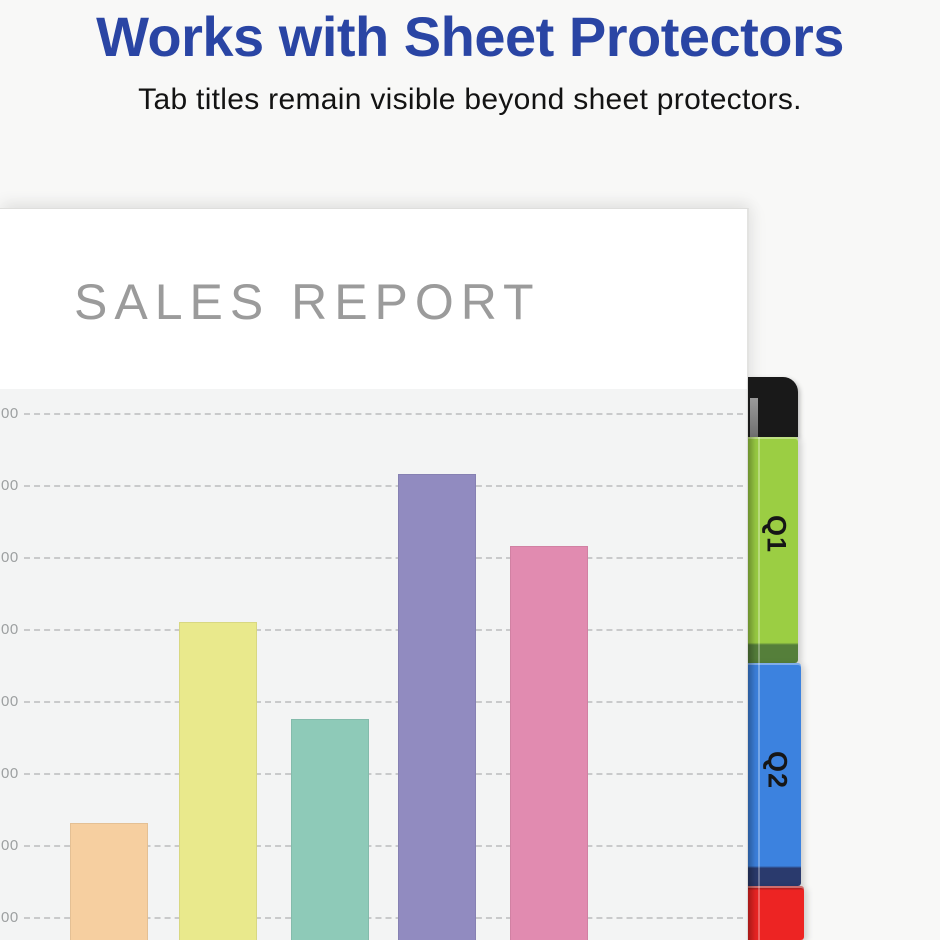 The width and height of the screenshot is (940, 940). I want to click on report-title: SALES REPORT, so click(307, 302).